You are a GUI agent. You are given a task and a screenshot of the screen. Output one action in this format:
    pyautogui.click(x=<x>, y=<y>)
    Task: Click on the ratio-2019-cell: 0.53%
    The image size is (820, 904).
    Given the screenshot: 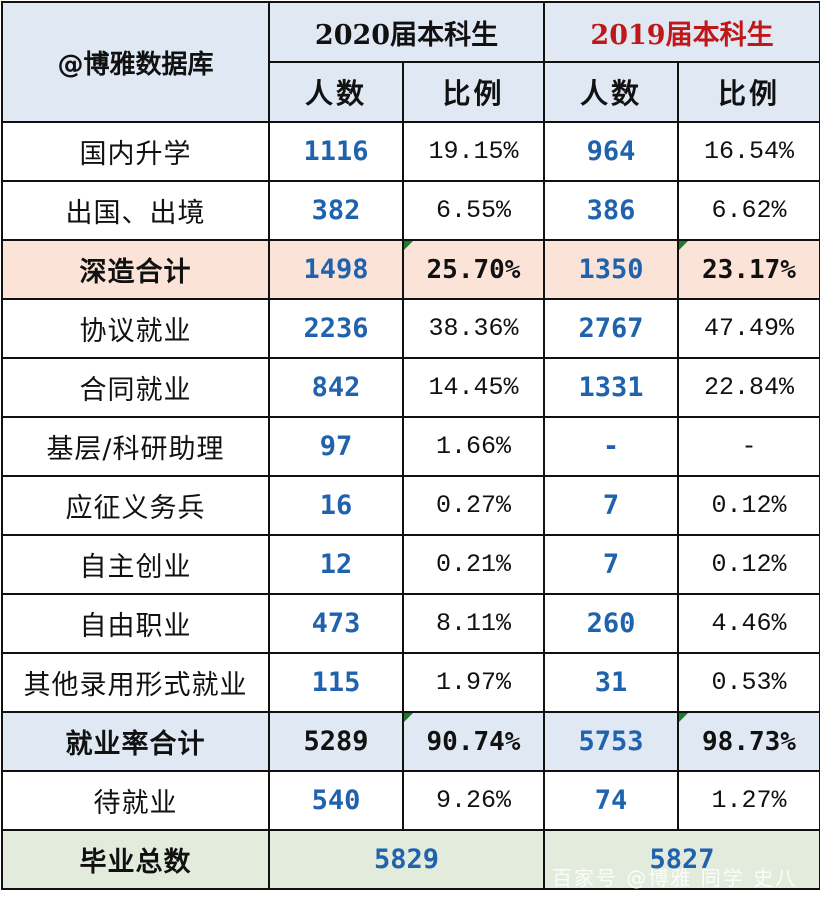 What is the action you would take?
    pyautogui.click(x=748, y=682)
    